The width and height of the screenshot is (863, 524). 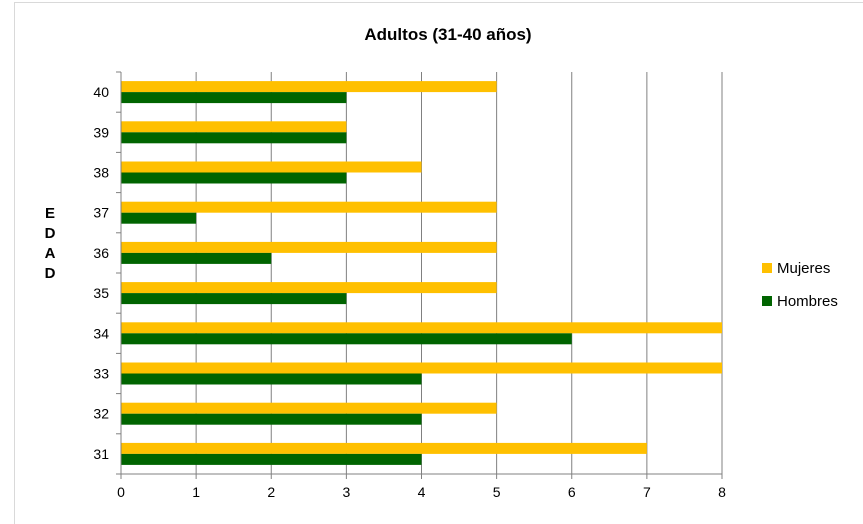 I want to click on x-tick-label-0: 0, so click(x=121, y=492).